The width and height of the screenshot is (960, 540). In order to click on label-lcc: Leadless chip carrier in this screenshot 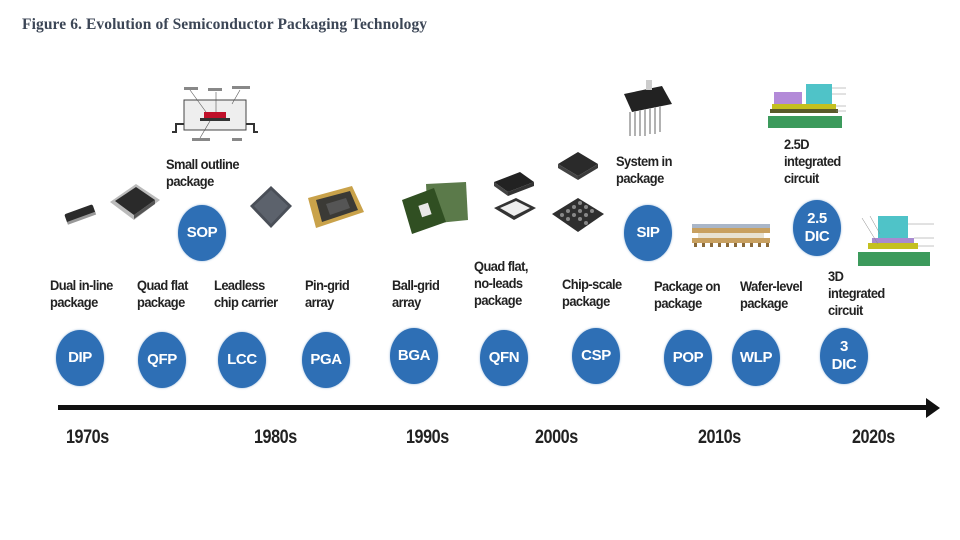, I will do `click(246, 293)`.